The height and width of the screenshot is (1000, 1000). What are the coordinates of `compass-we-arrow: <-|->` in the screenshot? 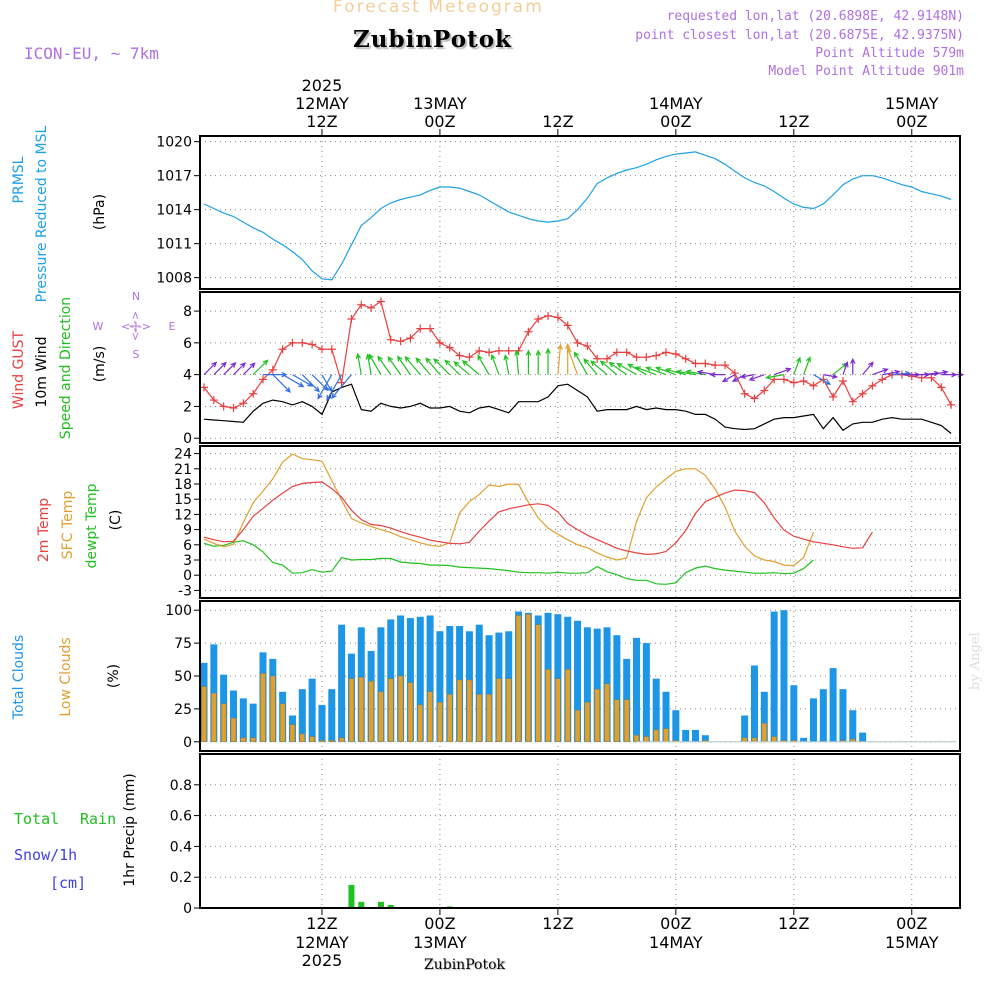 It's located at (136, 326).